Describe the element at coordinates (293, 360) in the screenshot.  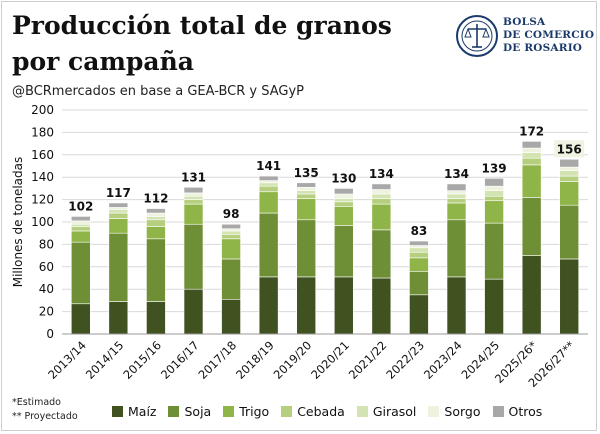
I see `x-tick-label: 2019/20` at that location.